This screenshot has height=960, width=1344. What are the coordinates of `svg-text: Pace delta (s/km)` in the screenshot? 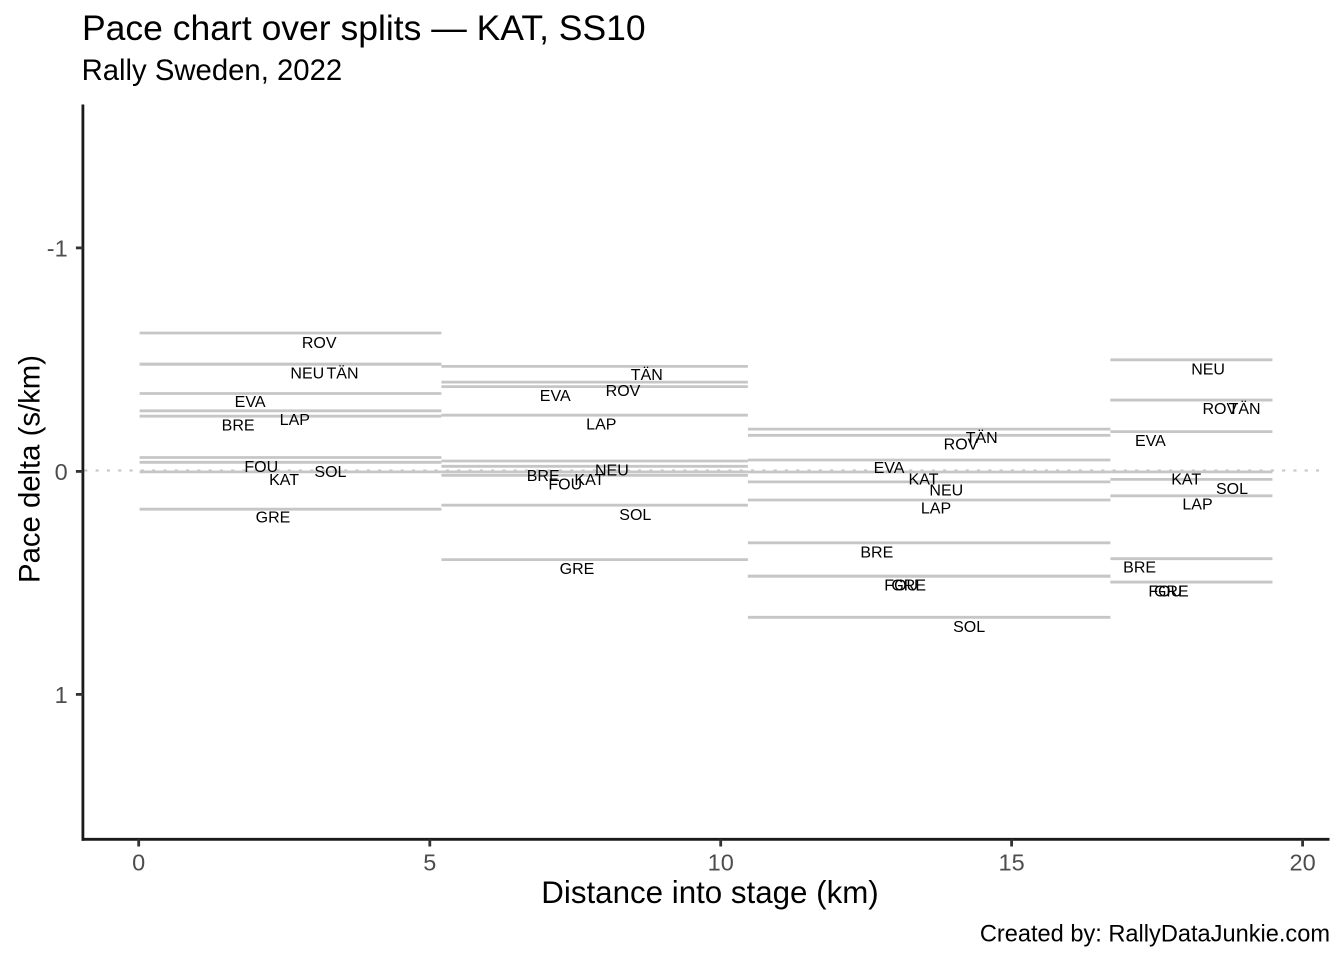 It's located at (30, 469).